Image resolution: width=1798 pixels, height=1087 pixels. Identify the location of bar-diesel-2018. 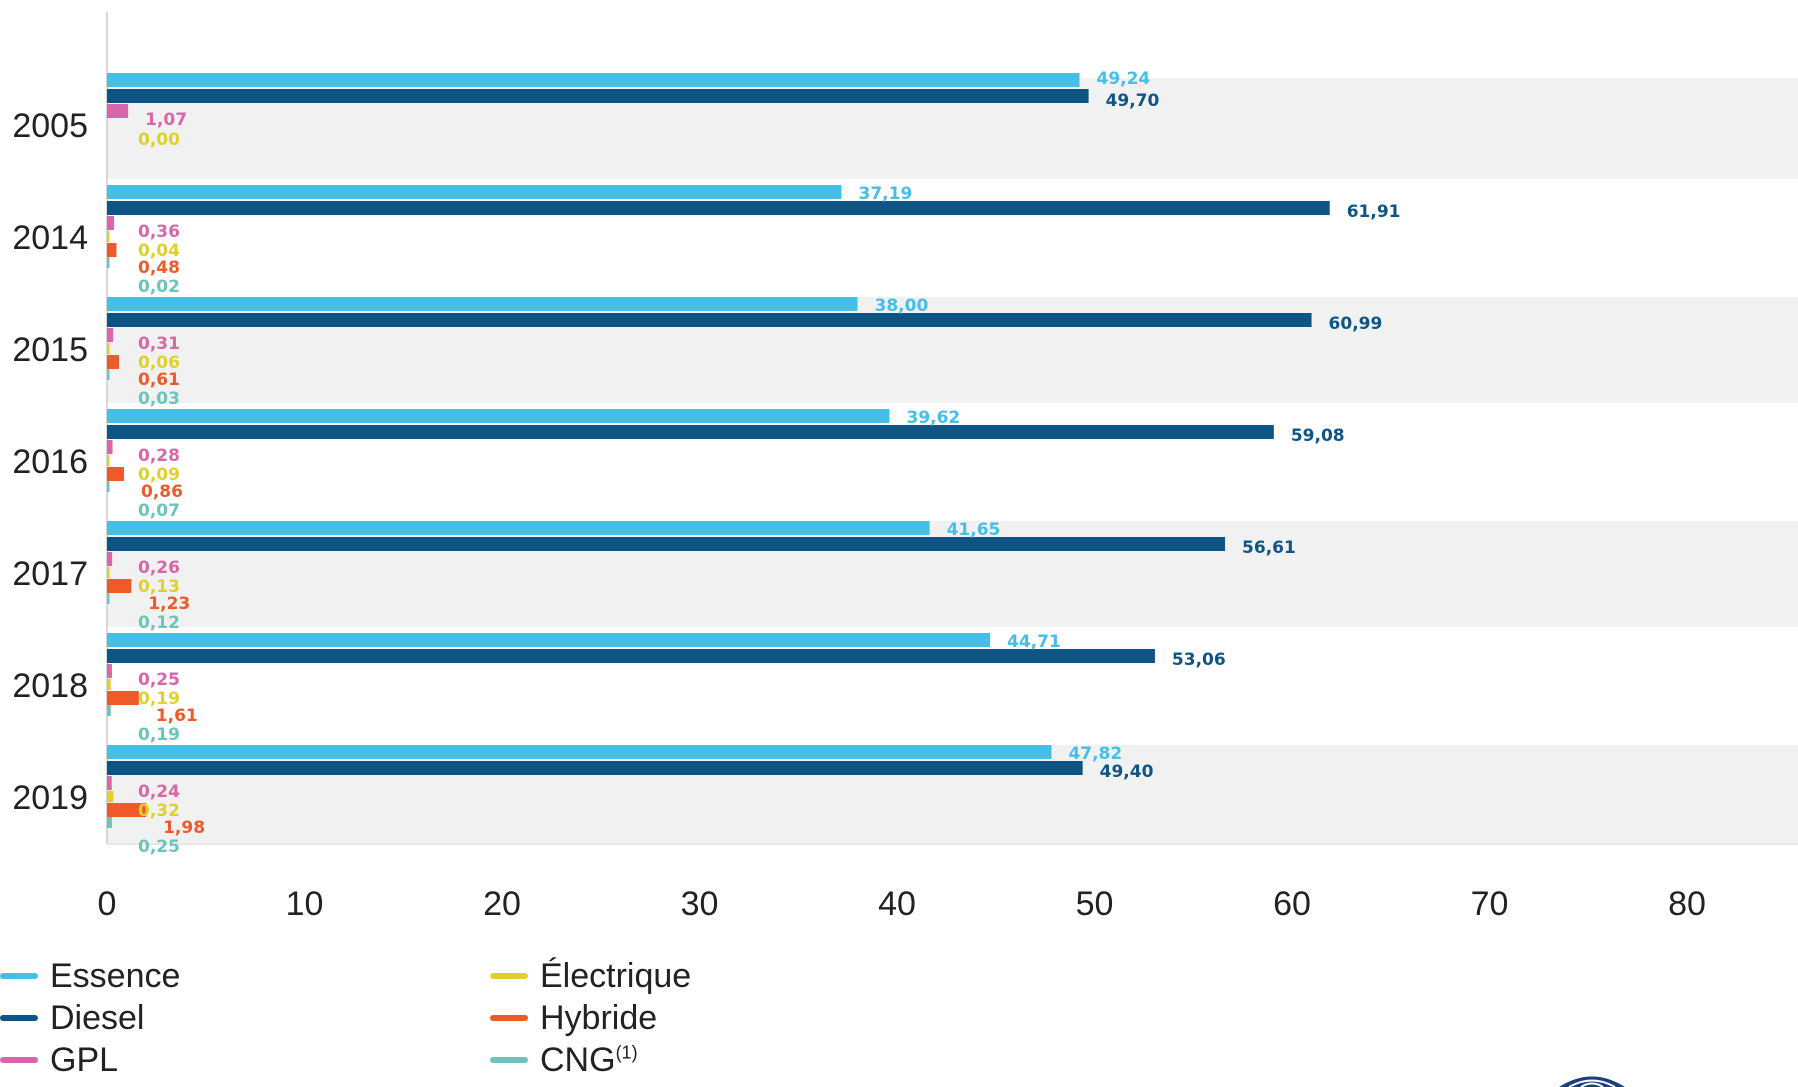
(631, 656).